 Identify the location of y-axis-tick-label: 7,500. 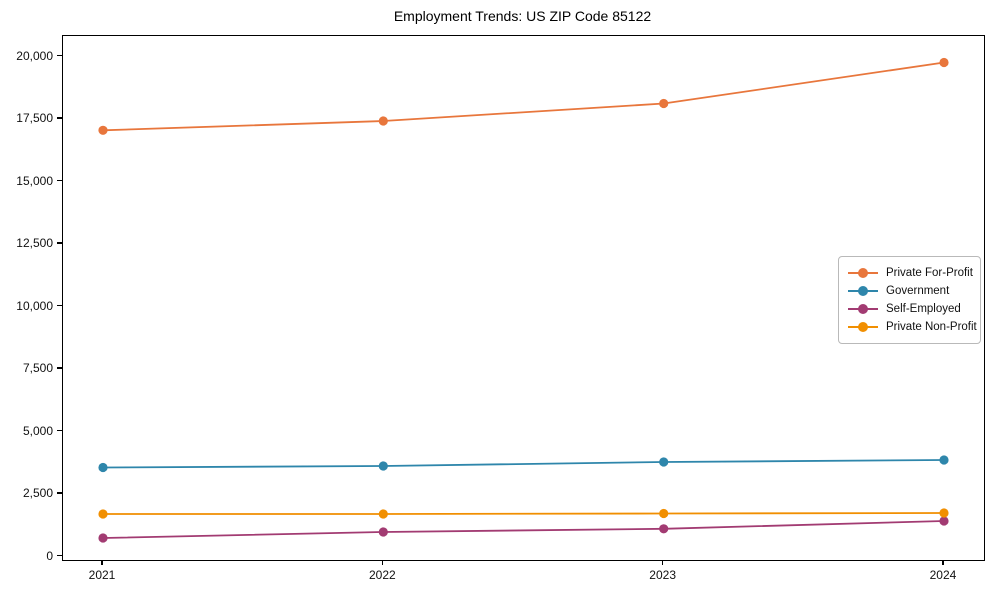
(37, 368).